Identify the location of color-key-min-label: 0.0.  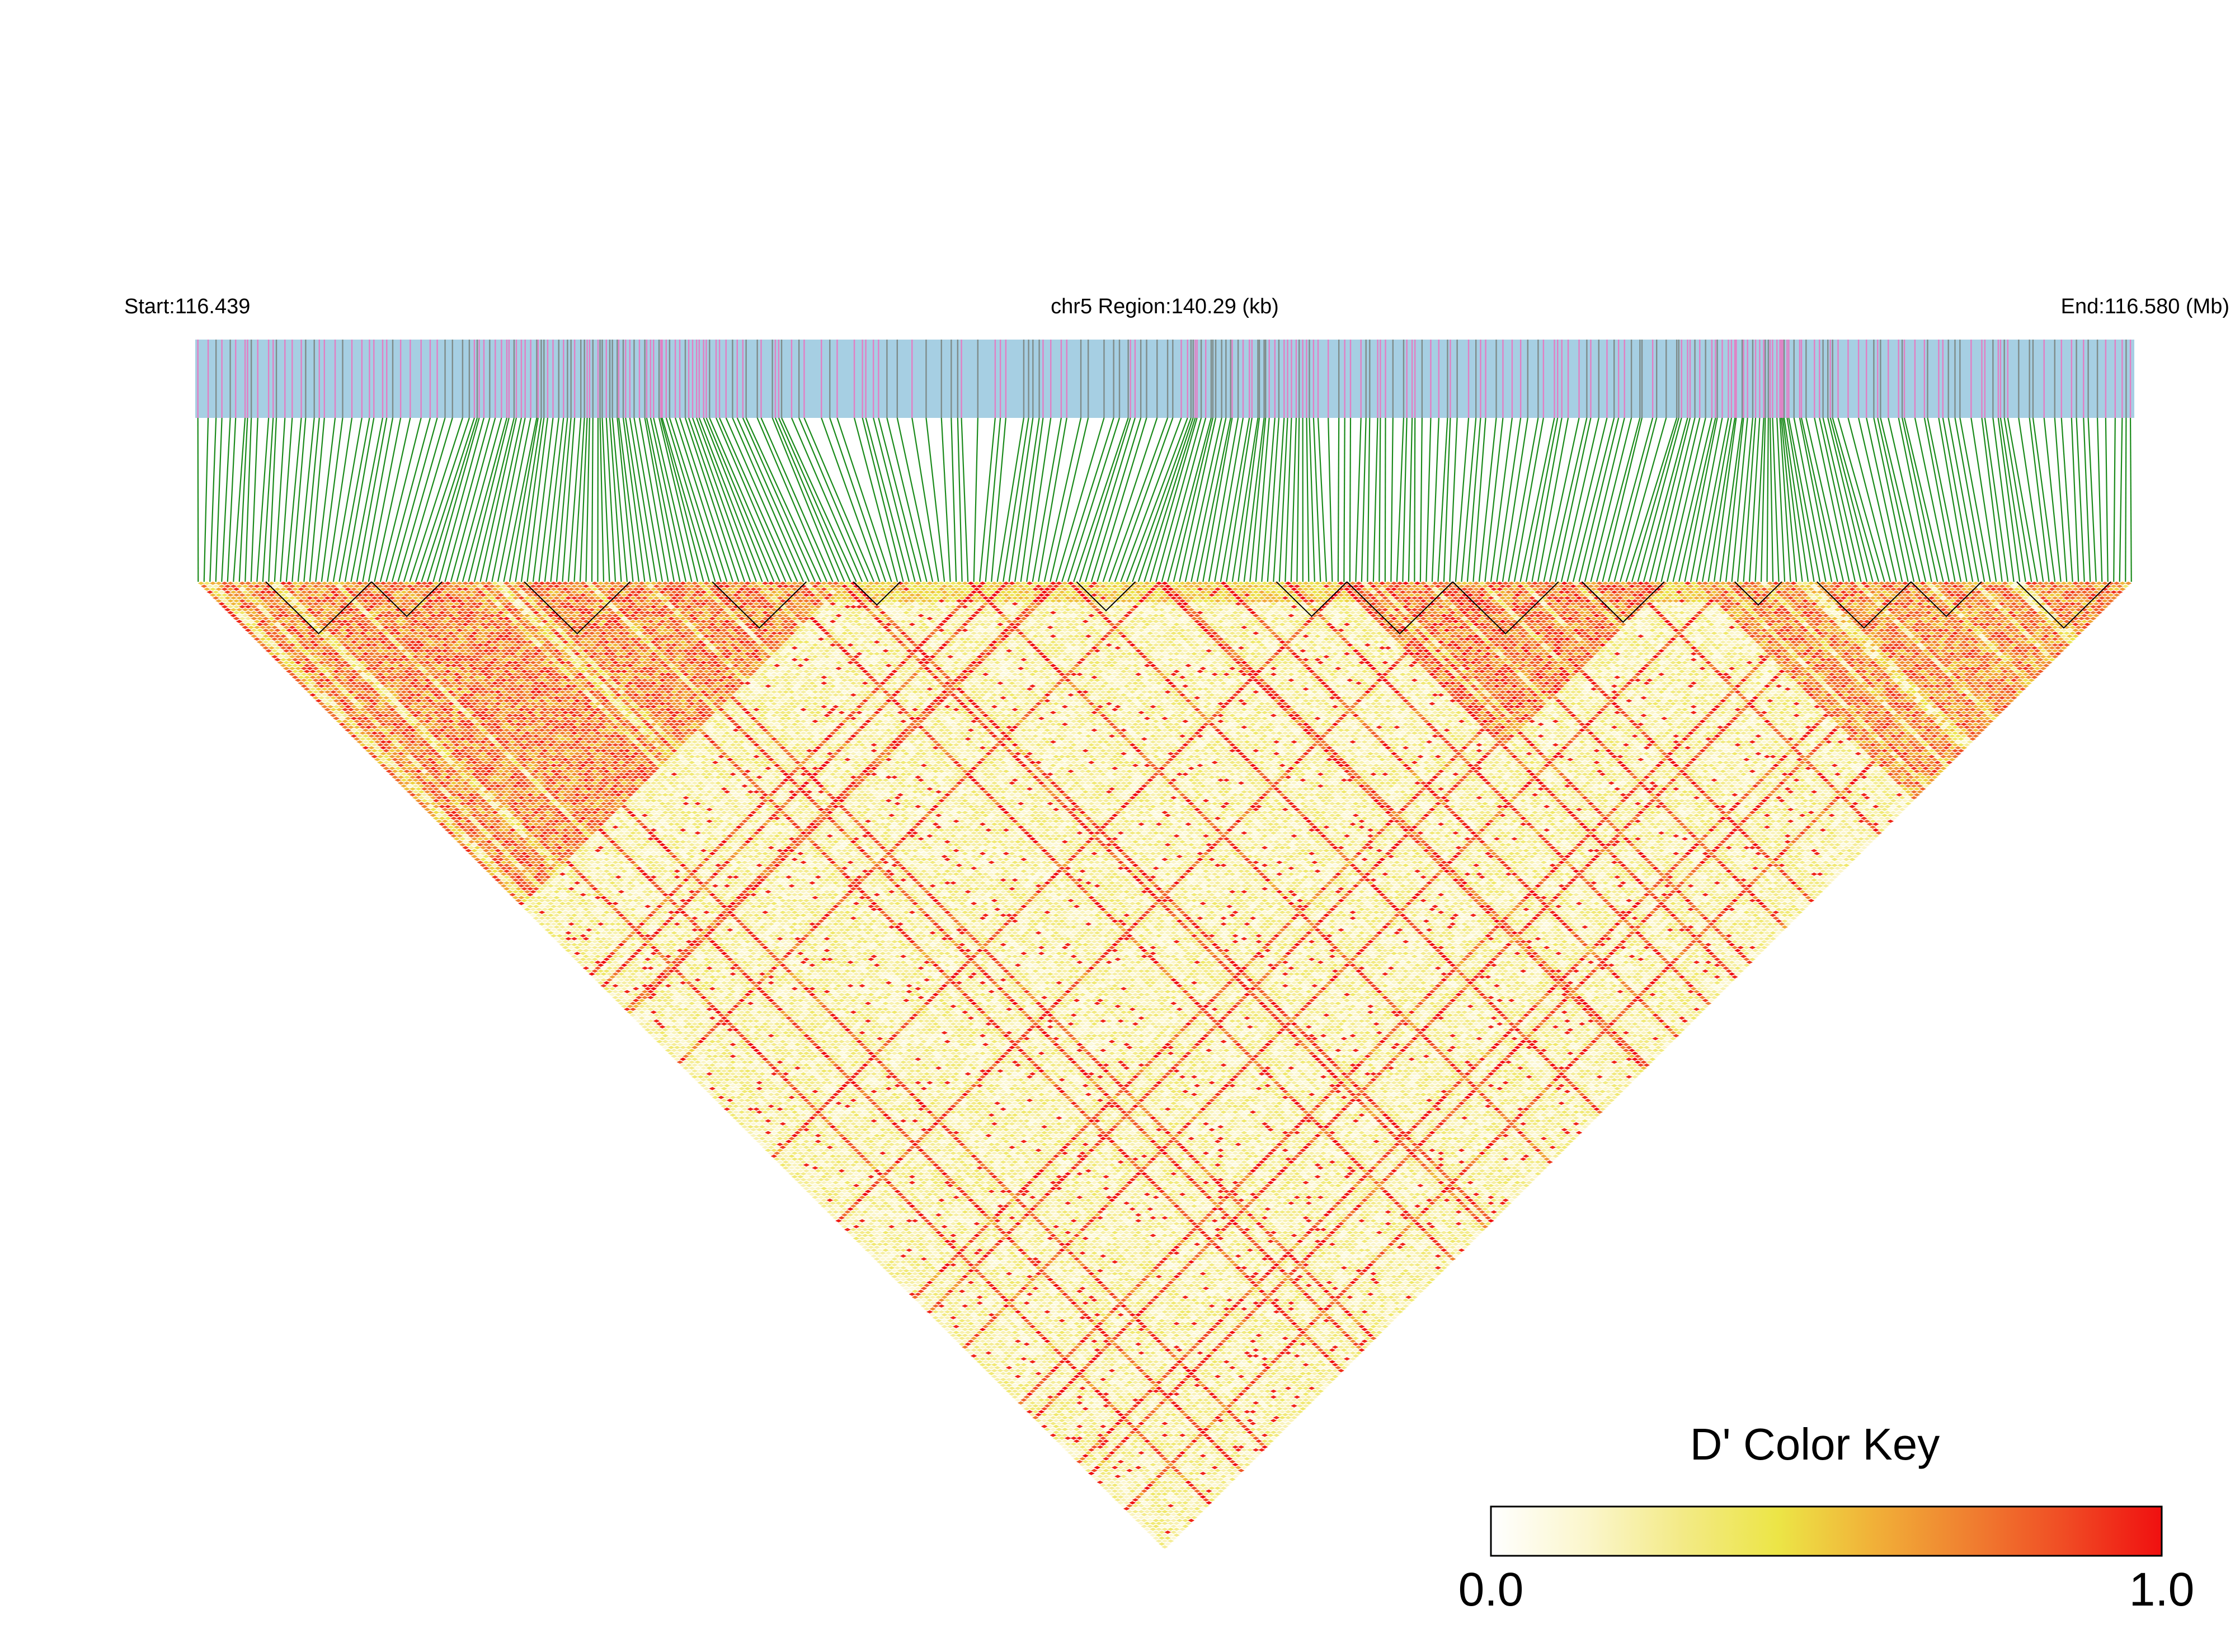
(1491, 1589).